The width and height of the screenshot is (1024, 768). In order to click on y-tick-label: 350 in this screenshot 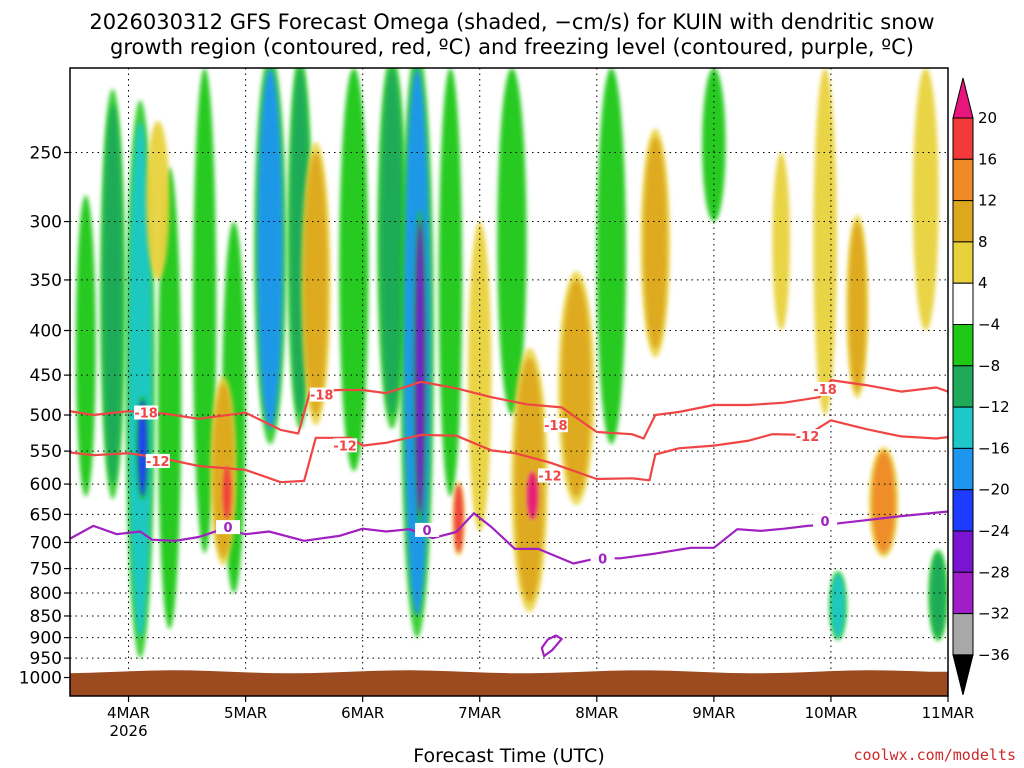, I will do `click(46, 281)`.